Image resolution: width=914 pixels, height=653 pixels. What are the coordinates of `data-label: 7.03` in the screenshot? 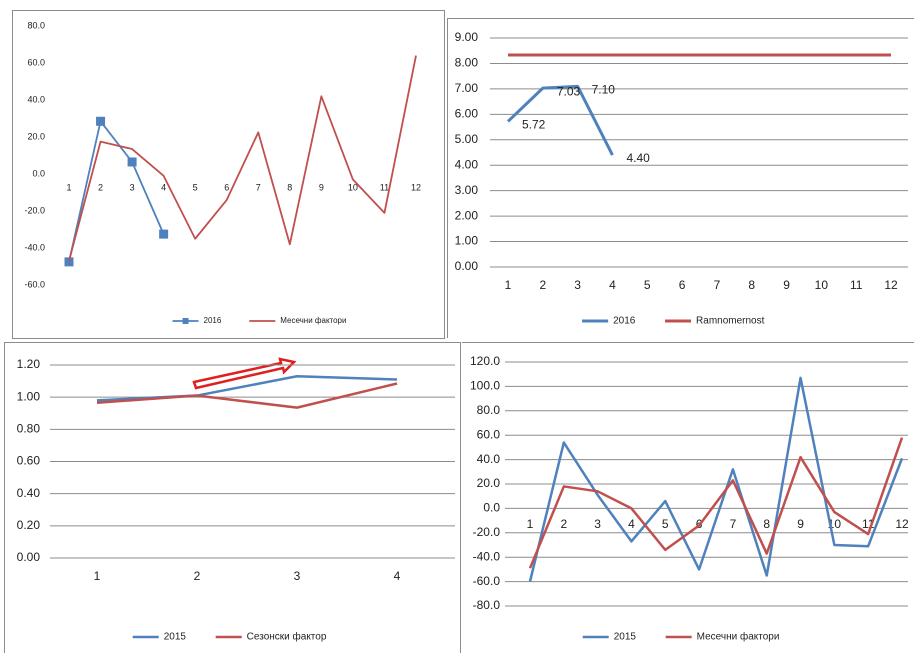 It's located at (569, 91).